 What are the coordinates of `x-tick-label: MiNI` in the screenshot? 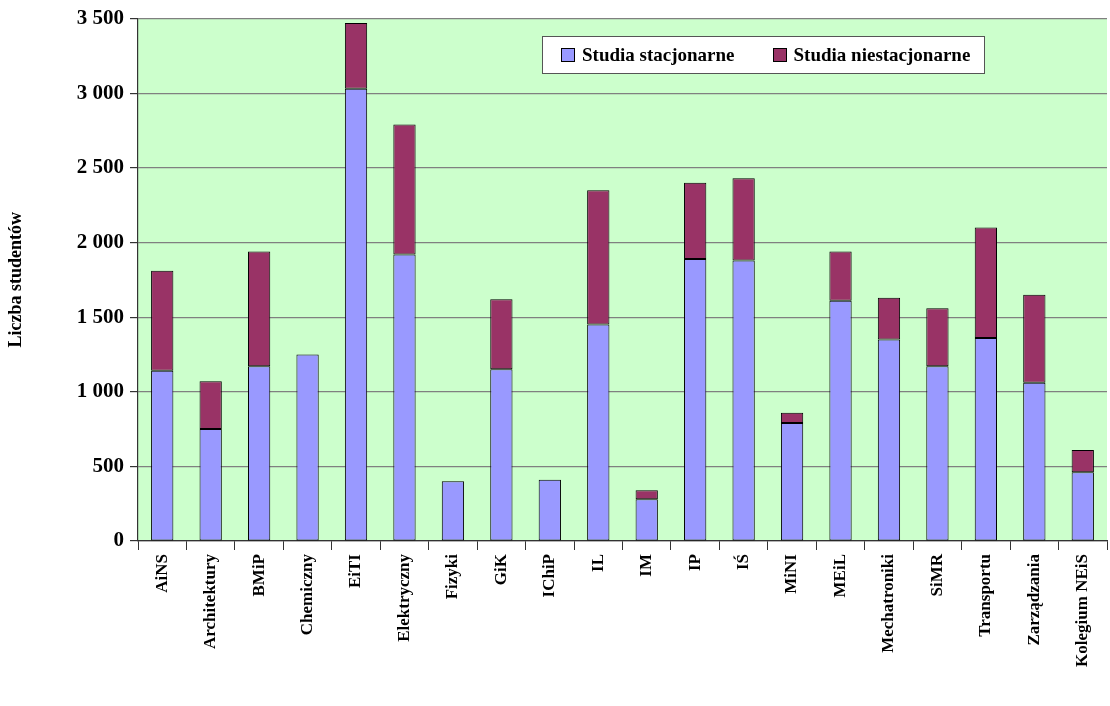 It's located at (791, 573).